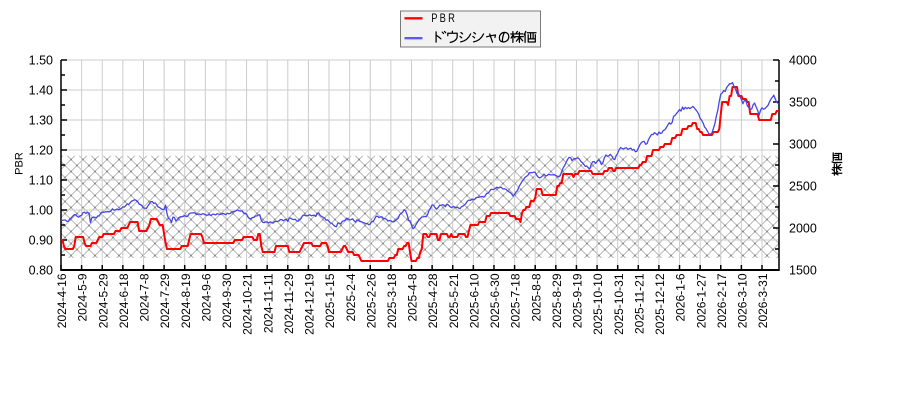  I want to click on svg-text: 2025-1-15, so click(330, 300).